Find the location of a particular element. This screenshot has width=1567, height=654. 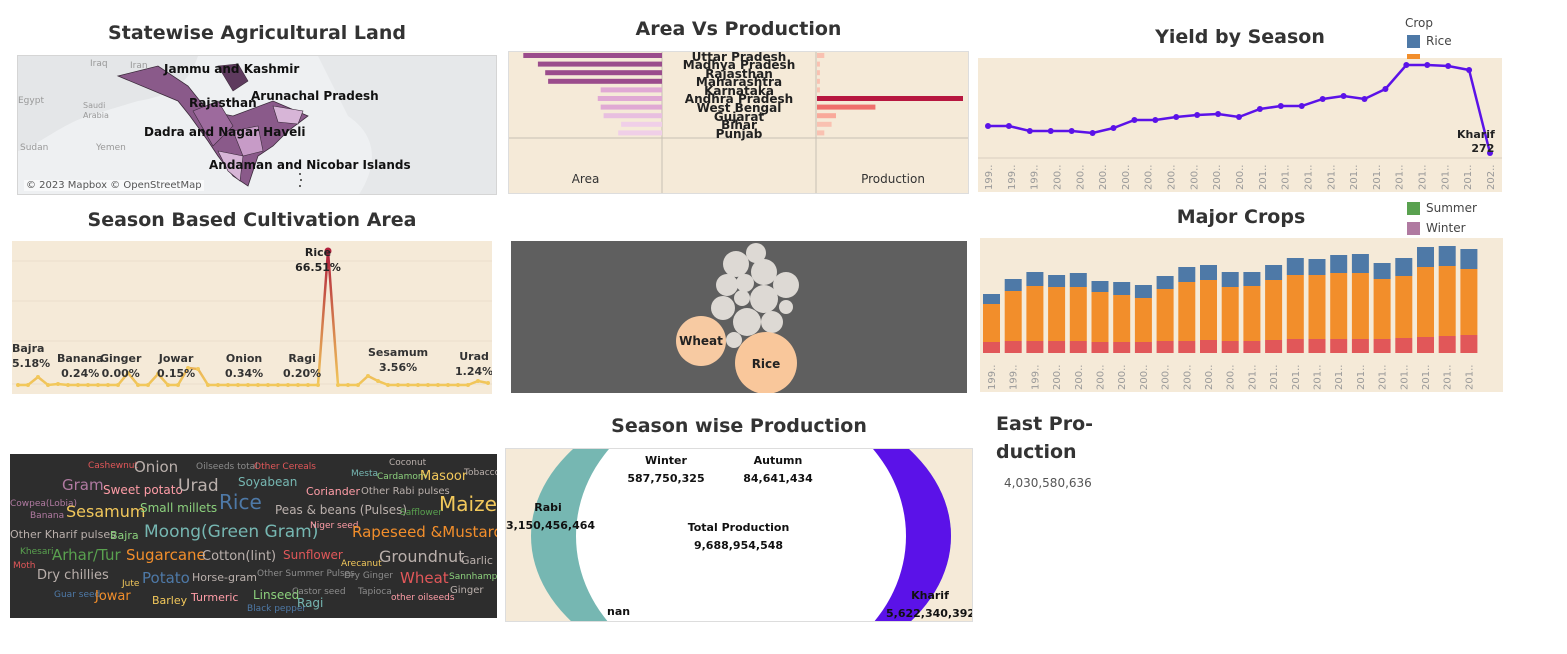

mc-bar-blue is located at coordinates (1425, 257).